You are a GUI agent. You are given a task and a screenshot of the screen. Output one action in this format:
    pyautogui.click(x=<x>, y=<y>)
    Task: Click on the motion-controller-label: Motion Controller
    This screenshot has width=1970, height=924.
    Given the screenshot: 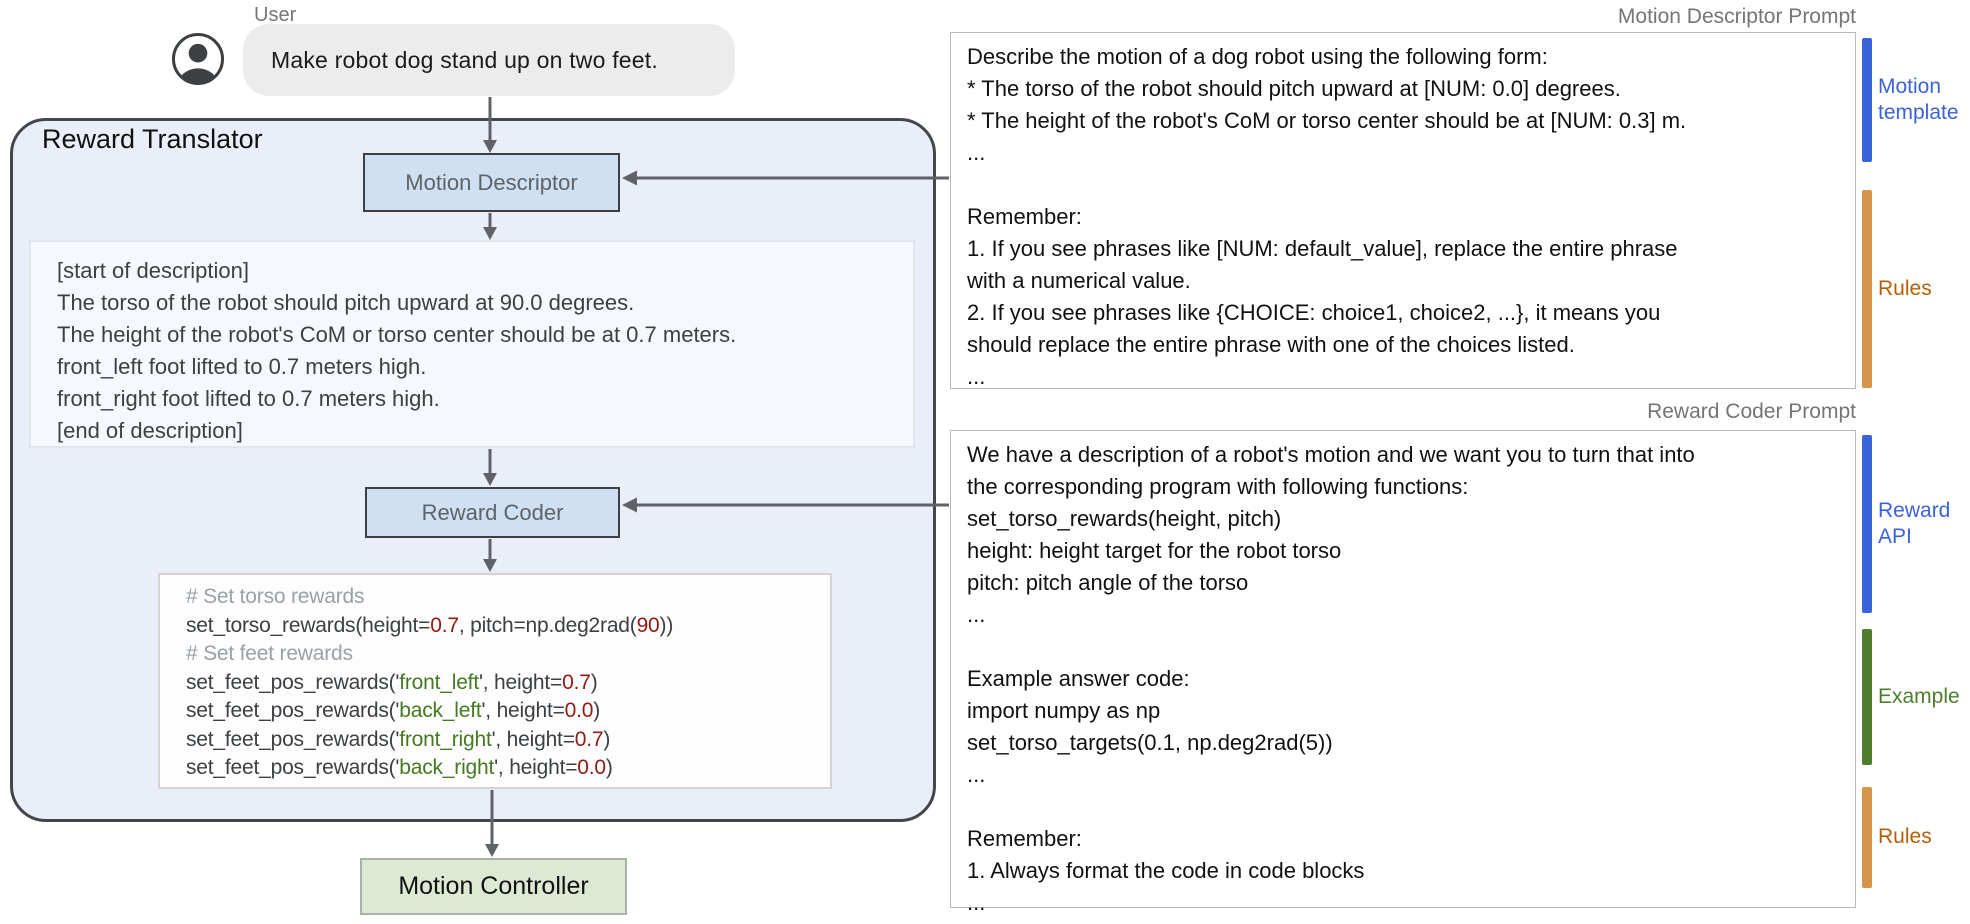 What is the action you would take?
    pyautogui.click(x=493, y=886)
    